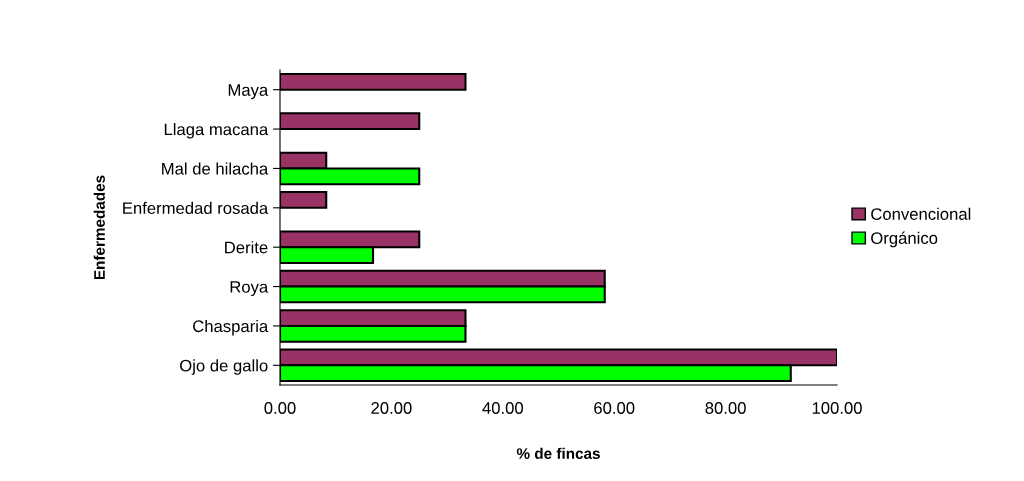  I want to click on y-tick-label: Chasparia, so click(231, 327).